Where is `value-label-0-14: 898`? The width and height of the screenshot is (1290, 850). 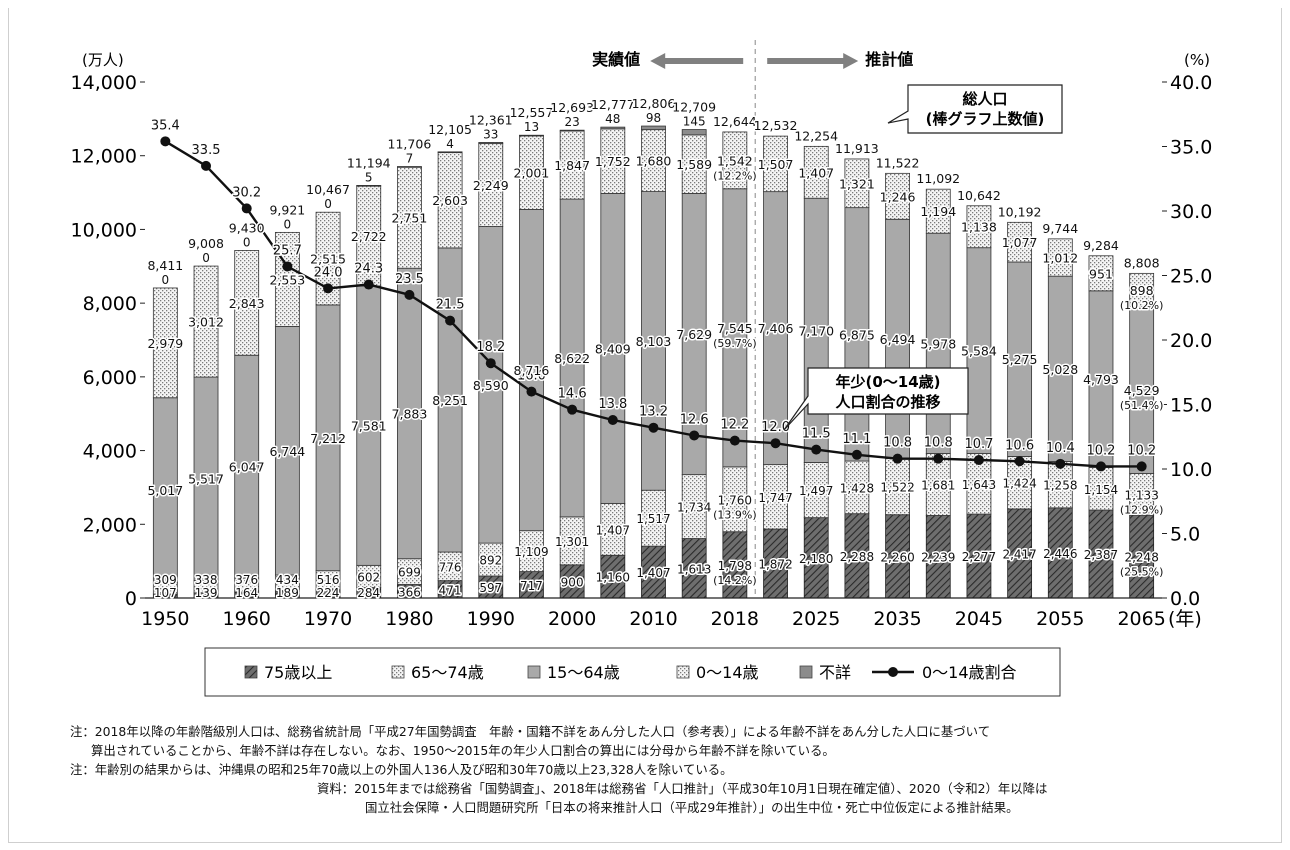
value-label-0-14: 898 is located at coordinates (1142, 290).